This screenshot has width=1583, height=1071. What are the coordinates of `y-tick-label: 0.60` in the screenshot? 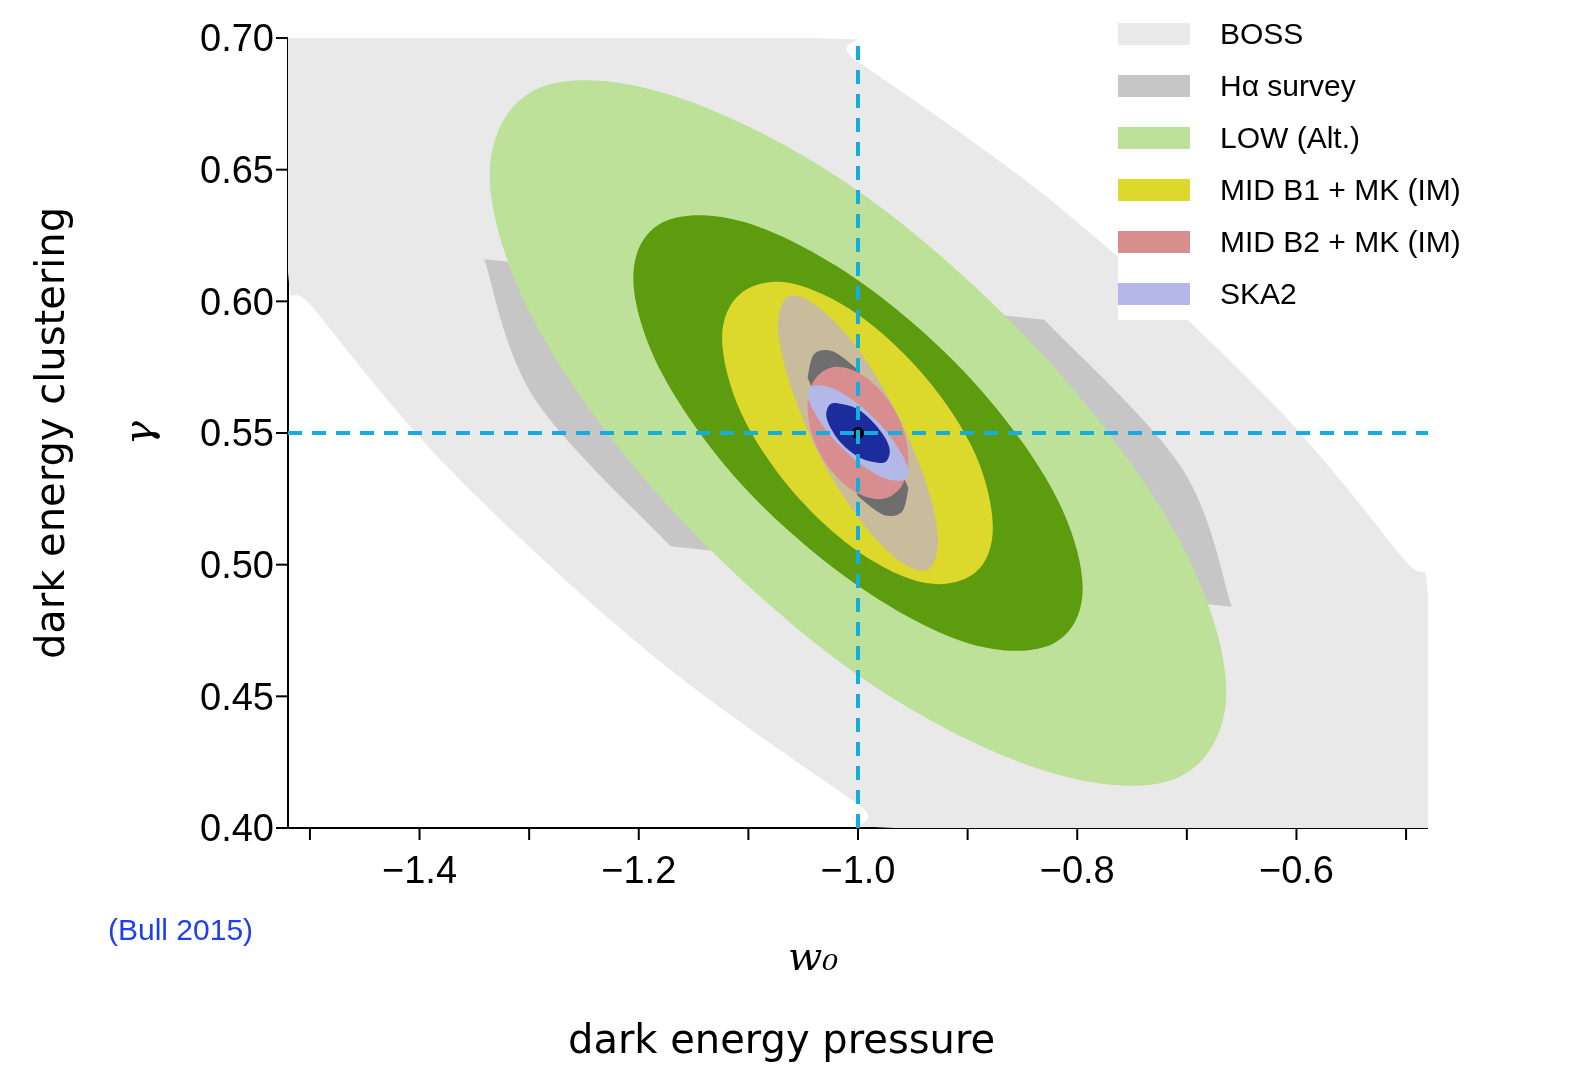 It's located at (237, 301).